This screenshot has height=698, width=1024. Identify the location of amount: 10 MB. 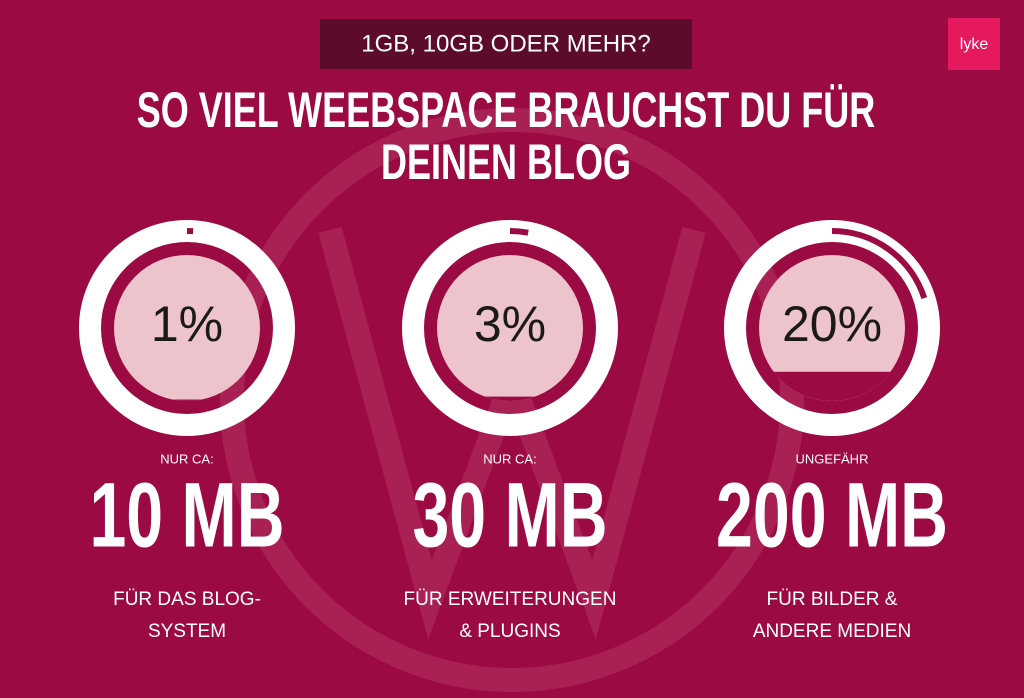
(186, 514).